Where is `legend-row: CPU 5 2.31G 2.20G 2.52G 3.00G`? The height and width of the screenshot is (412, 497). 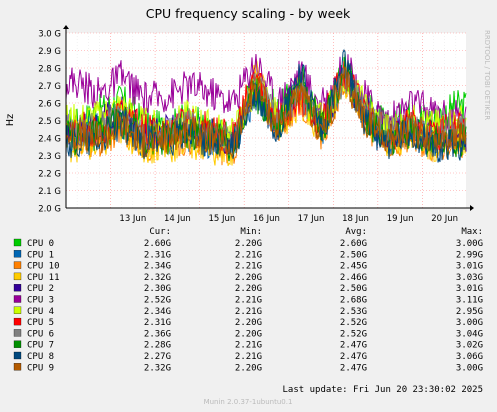
legend-row: CPU 5 2.31G 2.20G 2.52G 3.00G is located at coordinates (248, 322).